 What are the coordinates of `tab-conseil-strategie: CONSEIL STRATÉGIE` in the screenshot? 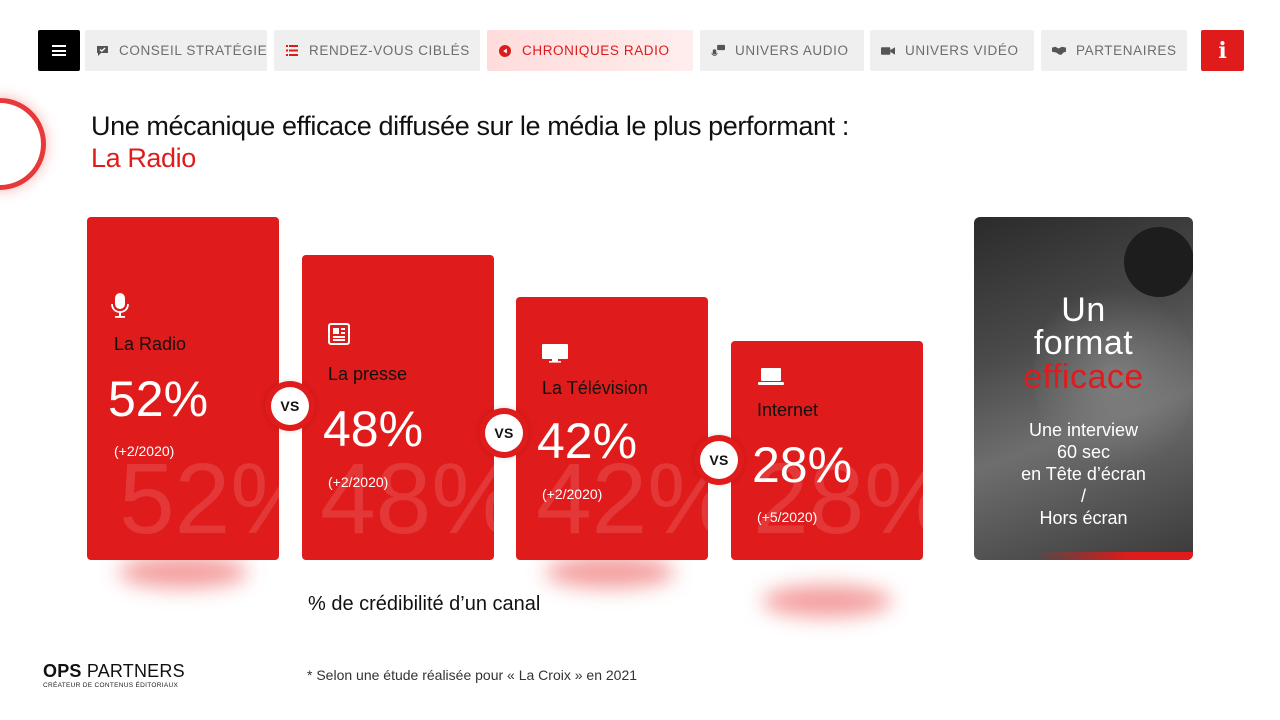 It's located at (176, 50).